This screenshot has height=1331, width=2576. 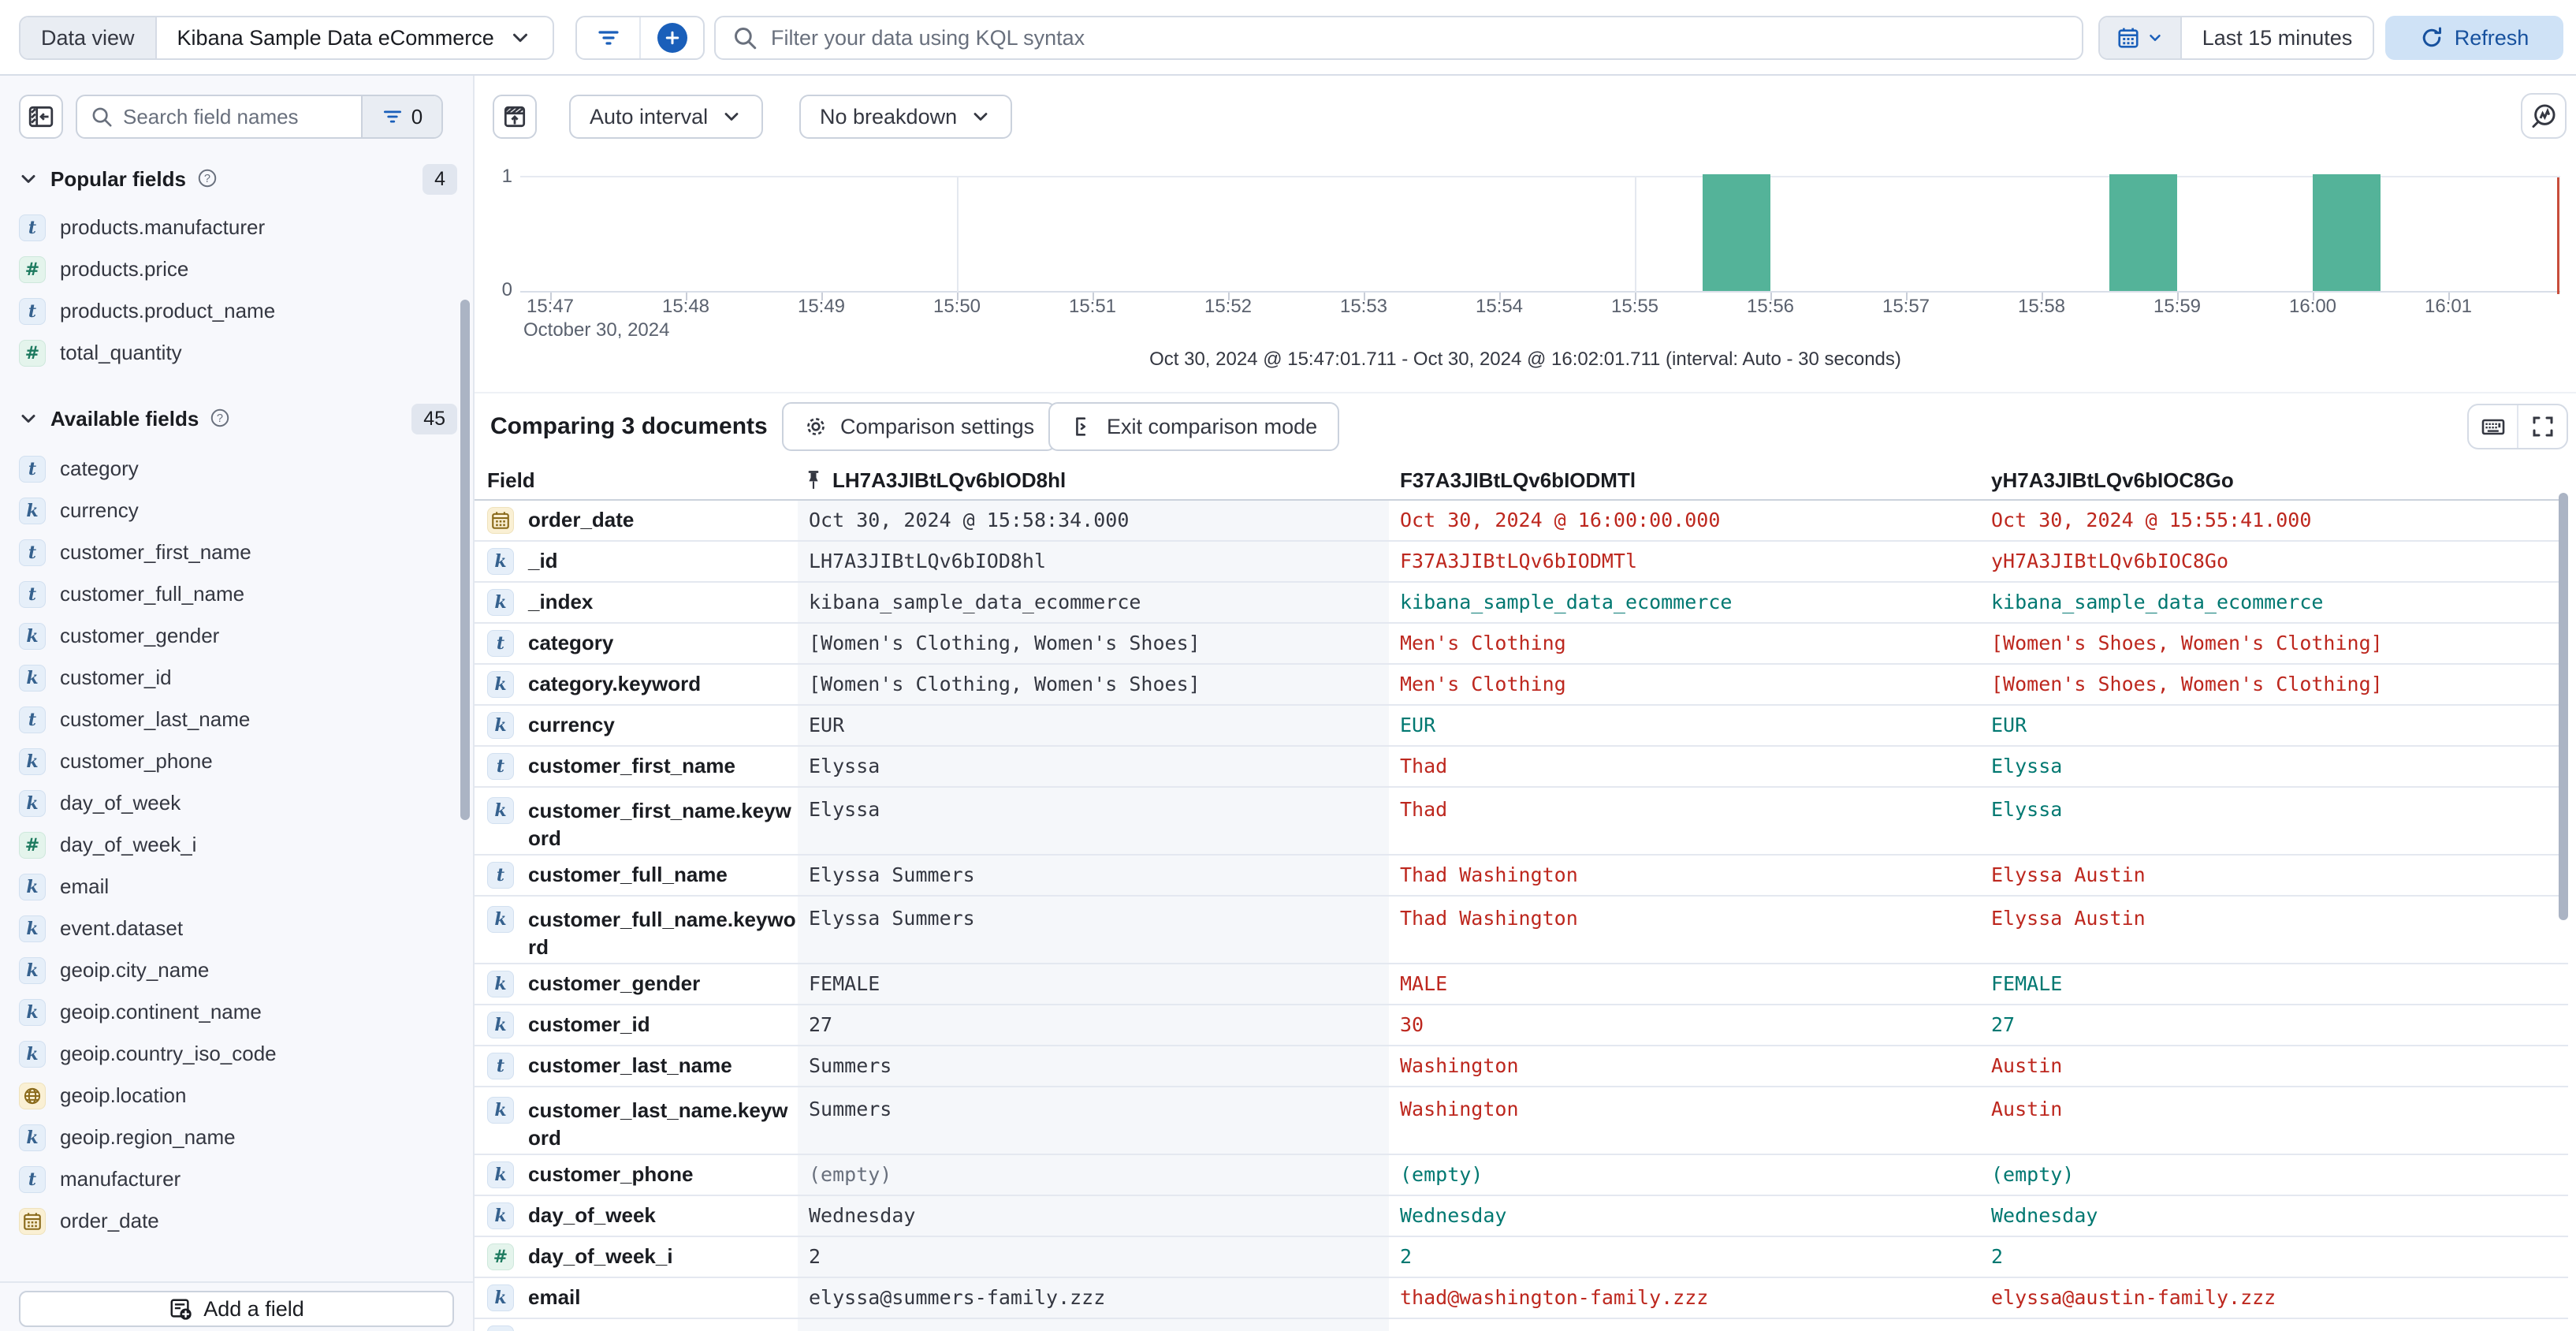 I want to click on sidebar-field-item: k geoip.country_iso_code, so click(x=232, y=1054).